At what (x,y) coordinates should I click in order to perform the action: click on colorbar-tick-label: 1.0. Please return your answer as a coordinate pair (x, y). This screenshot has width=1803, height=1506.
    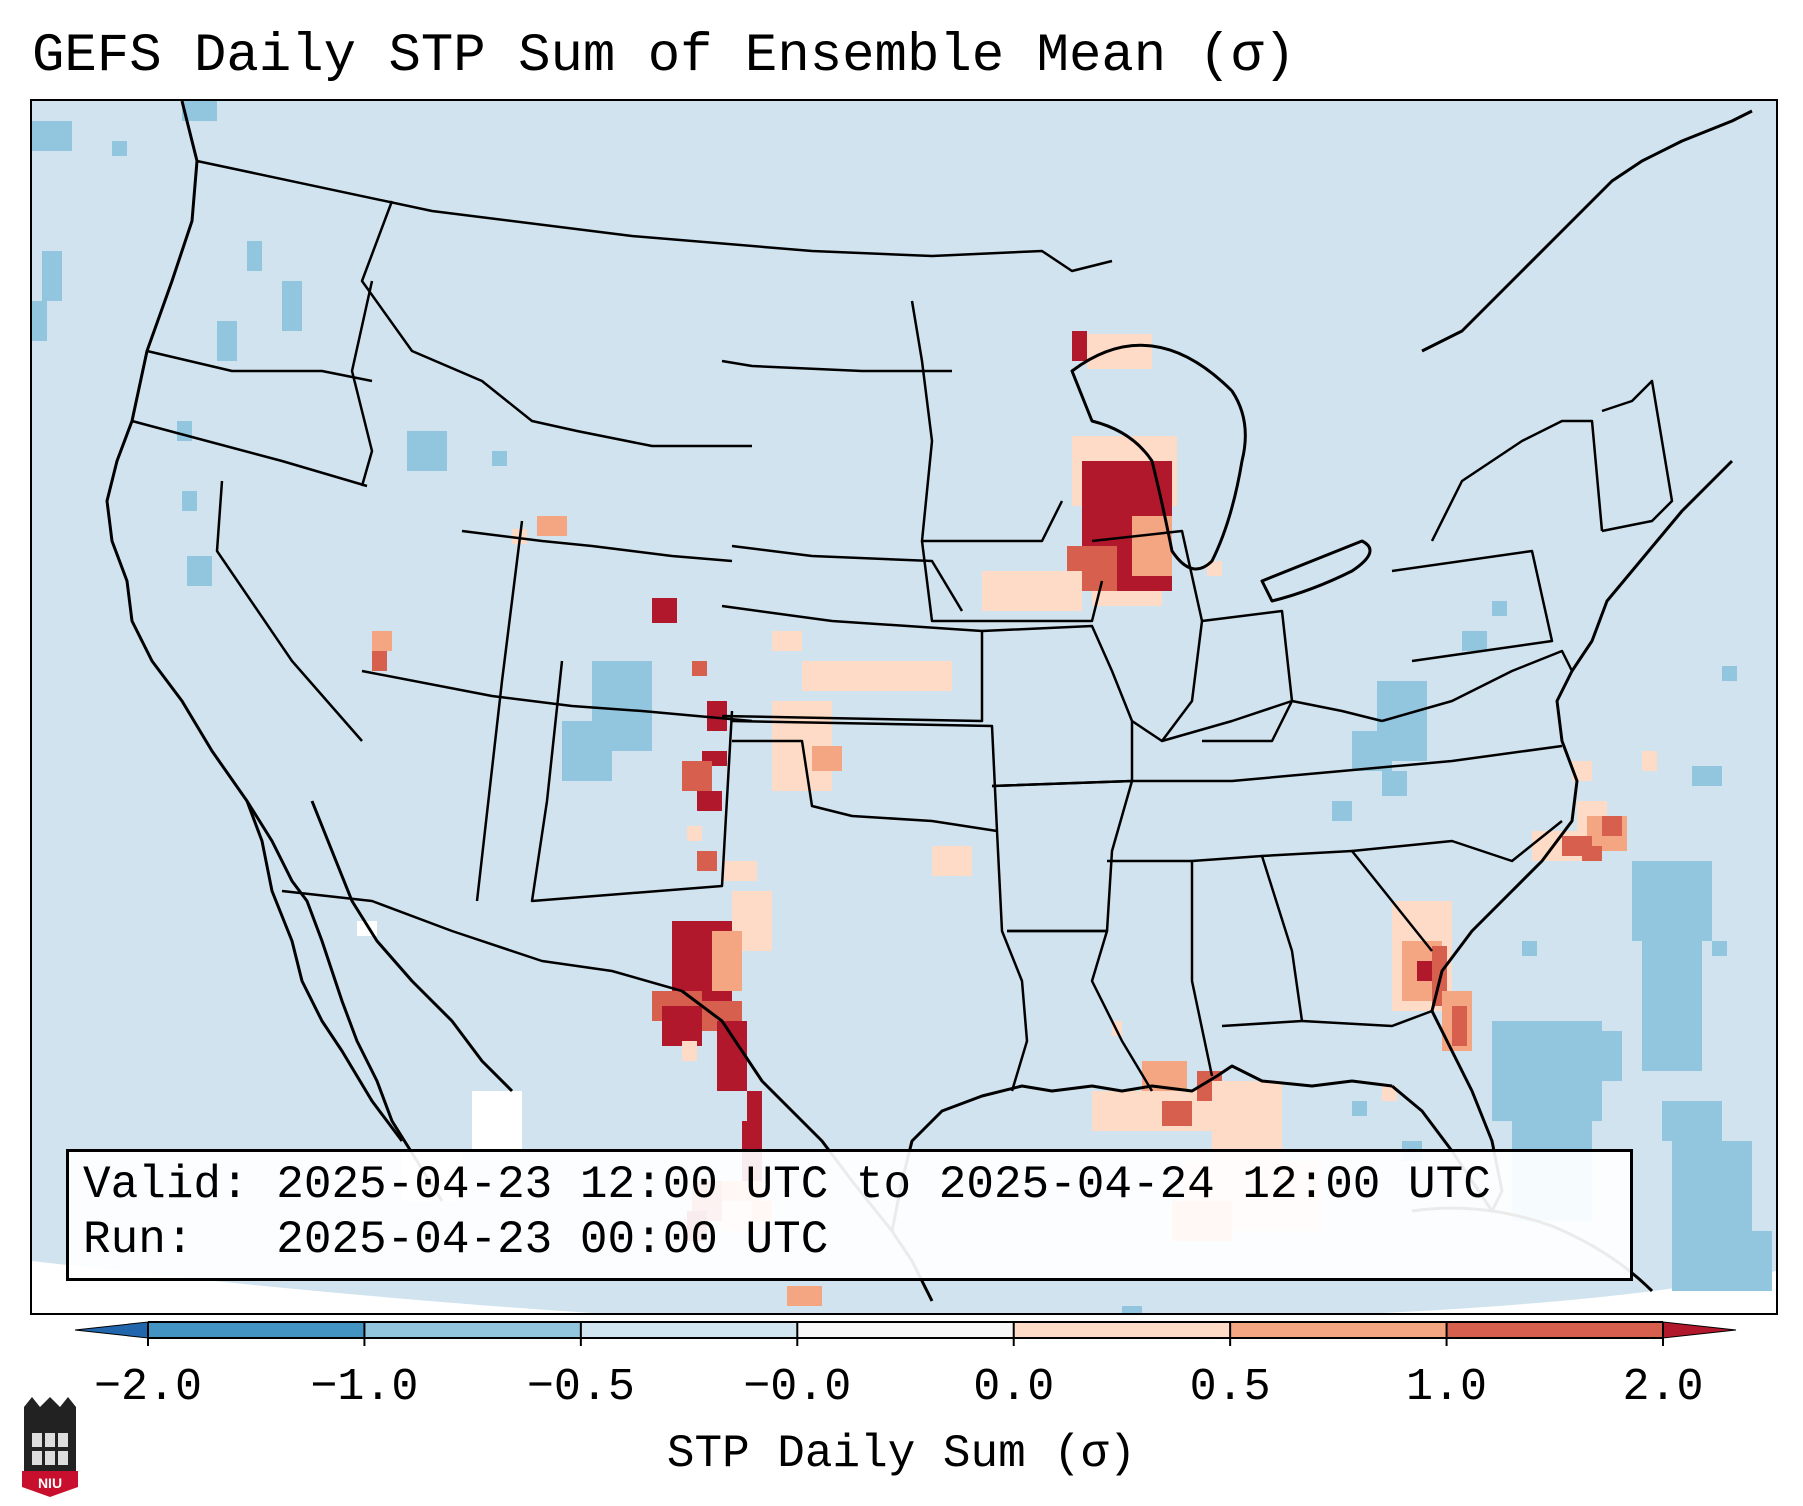
    Looking at the image, I should click on (1447, 1387).